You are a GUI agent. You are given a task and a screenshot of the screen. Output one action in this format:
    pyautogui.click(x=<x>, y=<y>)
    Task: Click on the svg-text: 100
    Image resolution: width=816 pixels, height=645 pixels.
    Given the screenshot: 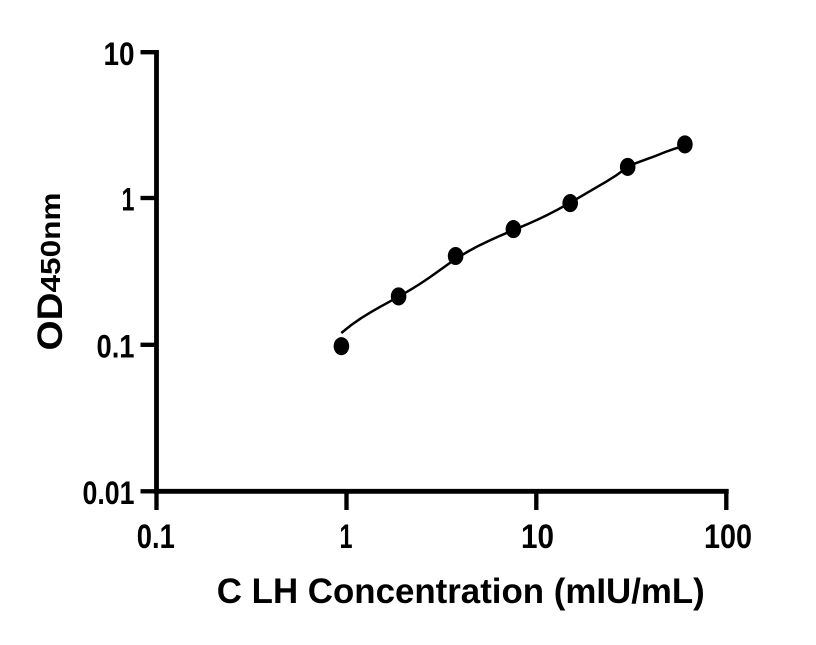 What is the action you would take?
    pyautogui.click(x=728, y=537)
    